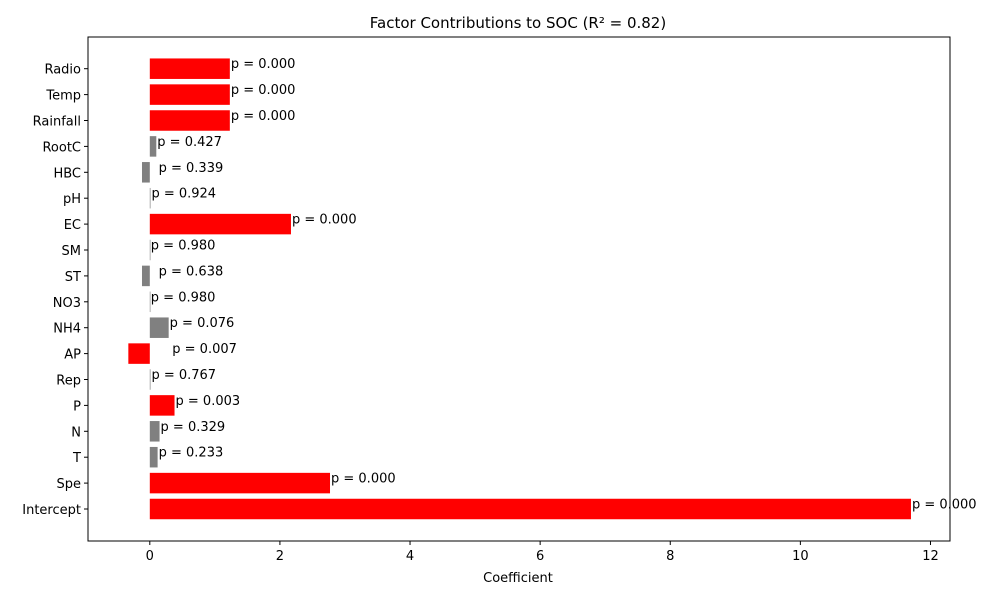  What do you see at coordinates (208, 401) in the screenshot?
I see `p-value-label-p: p = 0.003` at bounding box center [208, 401].